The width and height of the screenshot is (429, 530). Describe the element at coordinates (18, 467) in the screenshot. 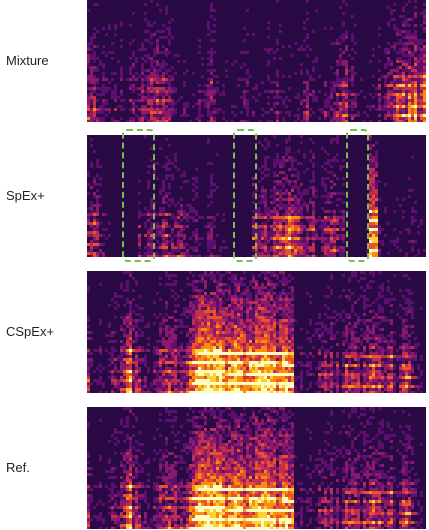

I see `row-label-ref: Ref.` at that location.